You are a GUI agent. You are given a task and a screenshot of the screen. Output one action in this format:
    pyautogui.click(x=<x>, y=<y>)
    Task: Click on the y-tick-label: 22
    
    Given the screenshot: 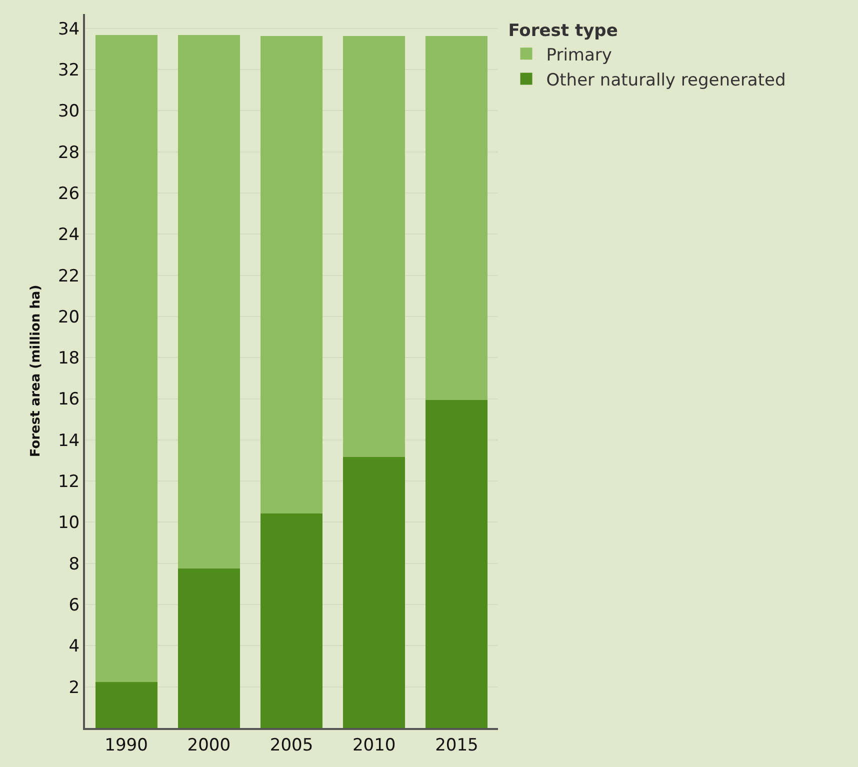 What is the action you would take?
    pyautogui.click(x=69, y=276)
    